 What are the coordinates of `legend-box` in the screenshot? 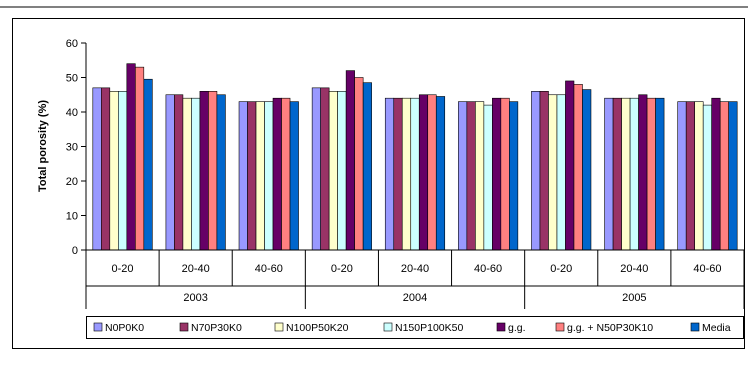 It's located at (415, 327).